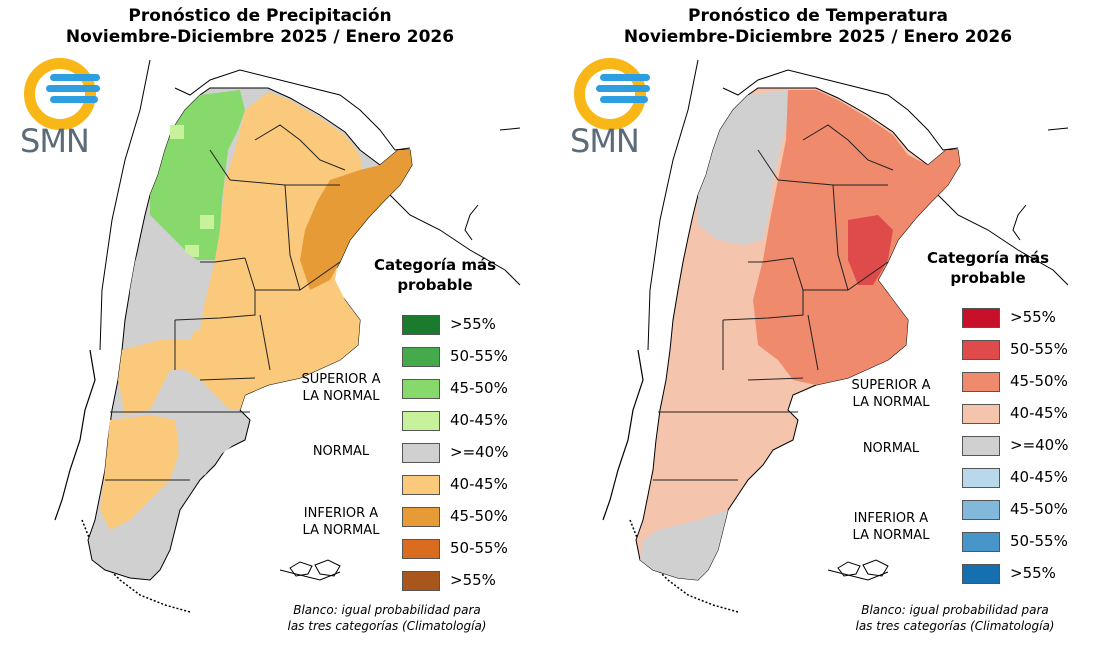 Image resolution: width=1096 pixels, height=657 pixels. I want to click on precipitation-legend-title: Categoría más probable, so click(435, 275).